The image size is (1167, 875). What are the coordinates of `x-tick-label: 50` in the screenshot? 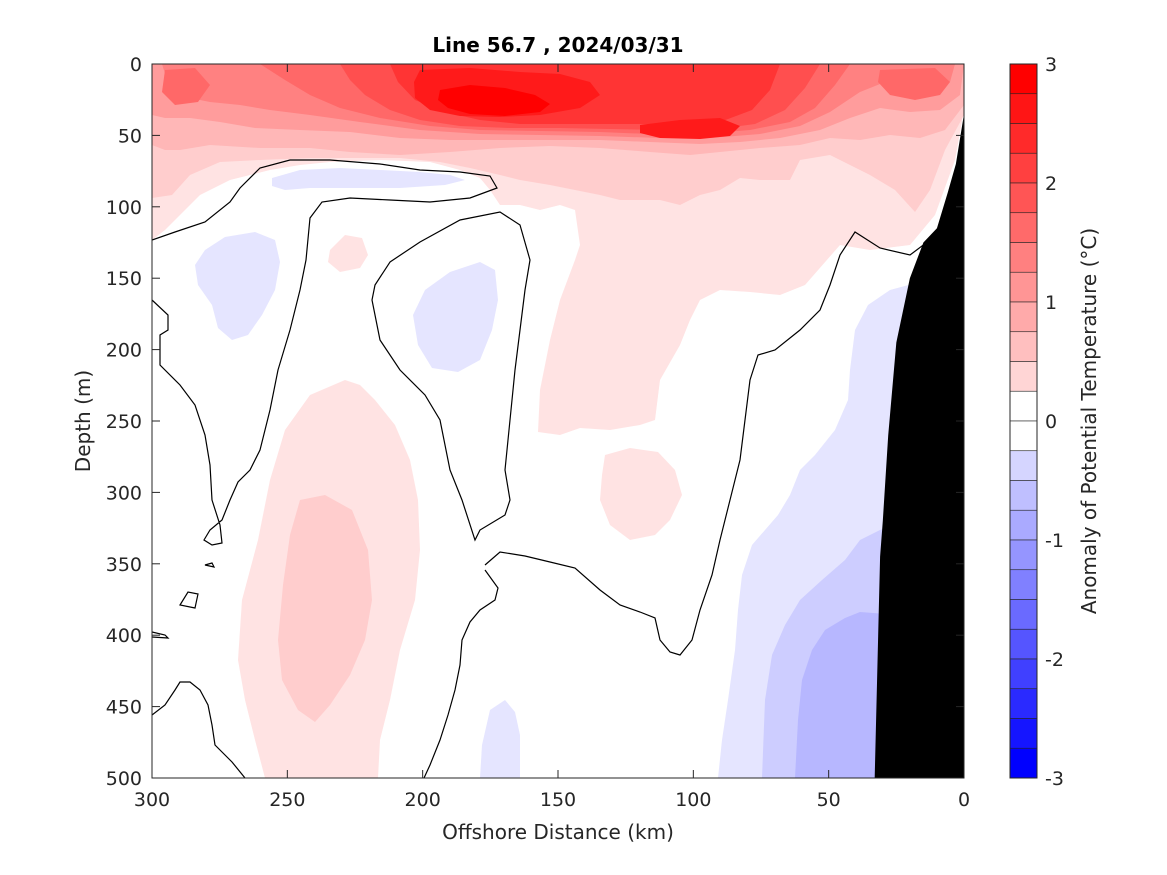 It's located at (829, 800).